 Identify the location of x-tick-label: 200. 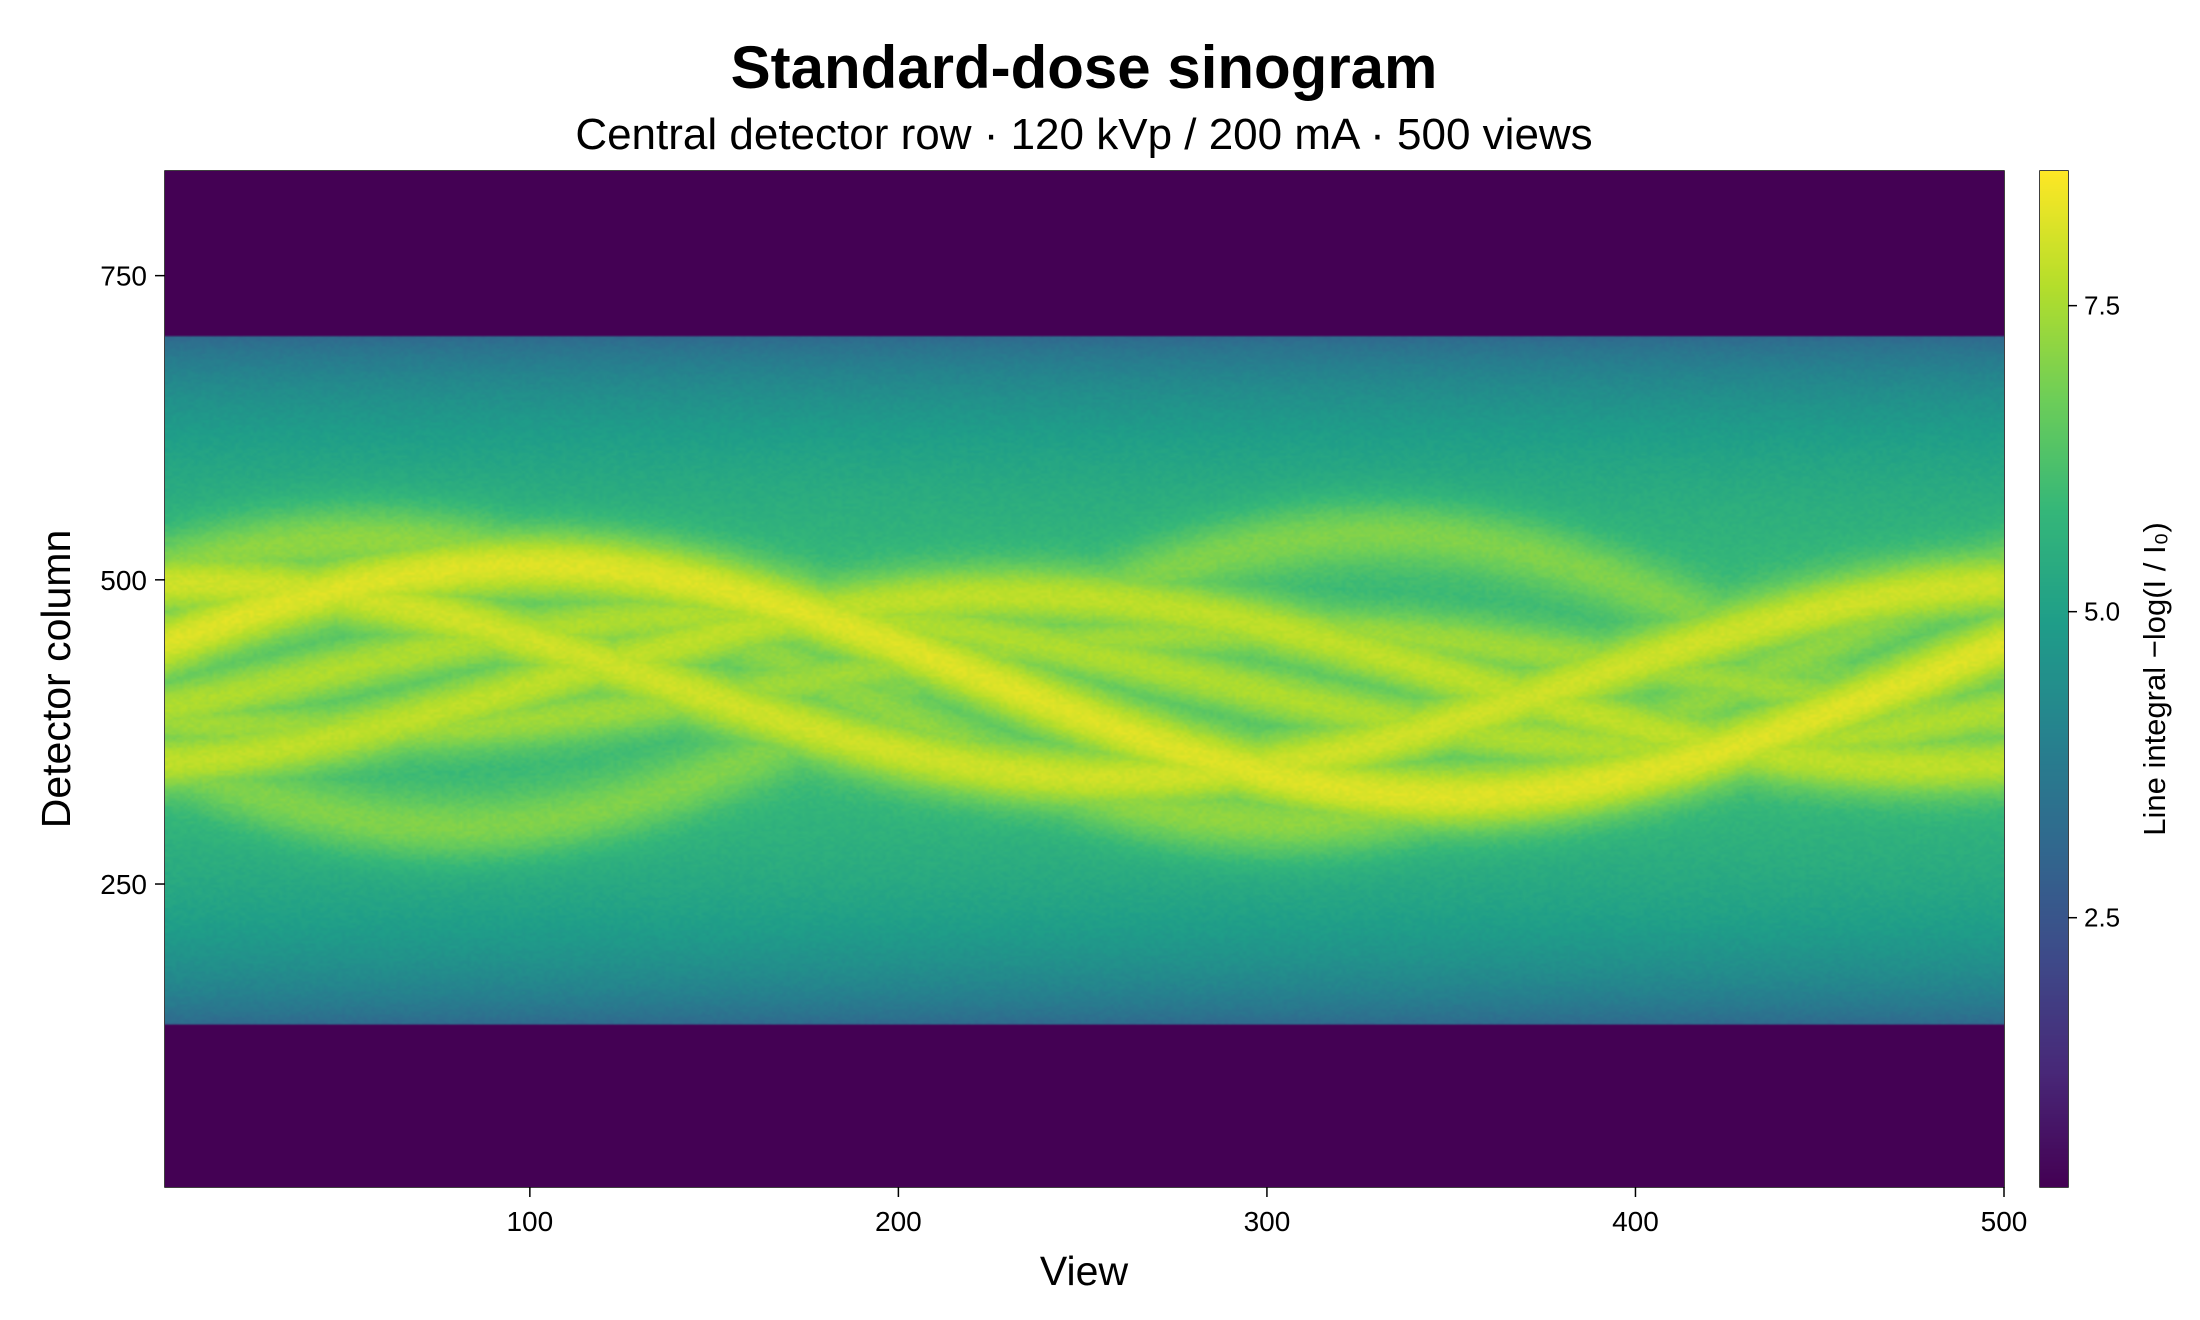
(898, 1221).